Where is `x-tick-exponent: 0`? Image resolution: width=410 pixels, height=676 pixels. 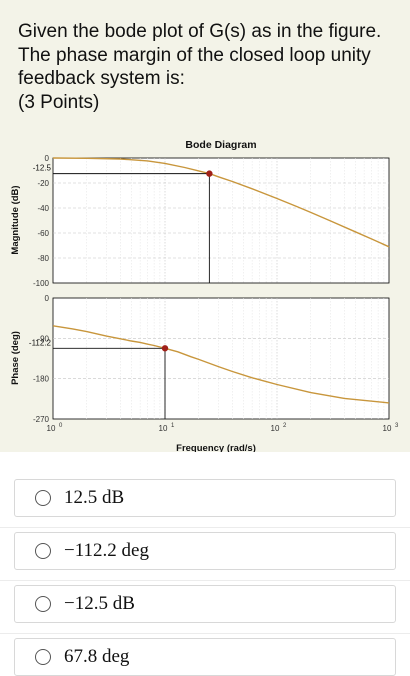 x-tick-exponent: 0 is located at coordinates (61, 426).